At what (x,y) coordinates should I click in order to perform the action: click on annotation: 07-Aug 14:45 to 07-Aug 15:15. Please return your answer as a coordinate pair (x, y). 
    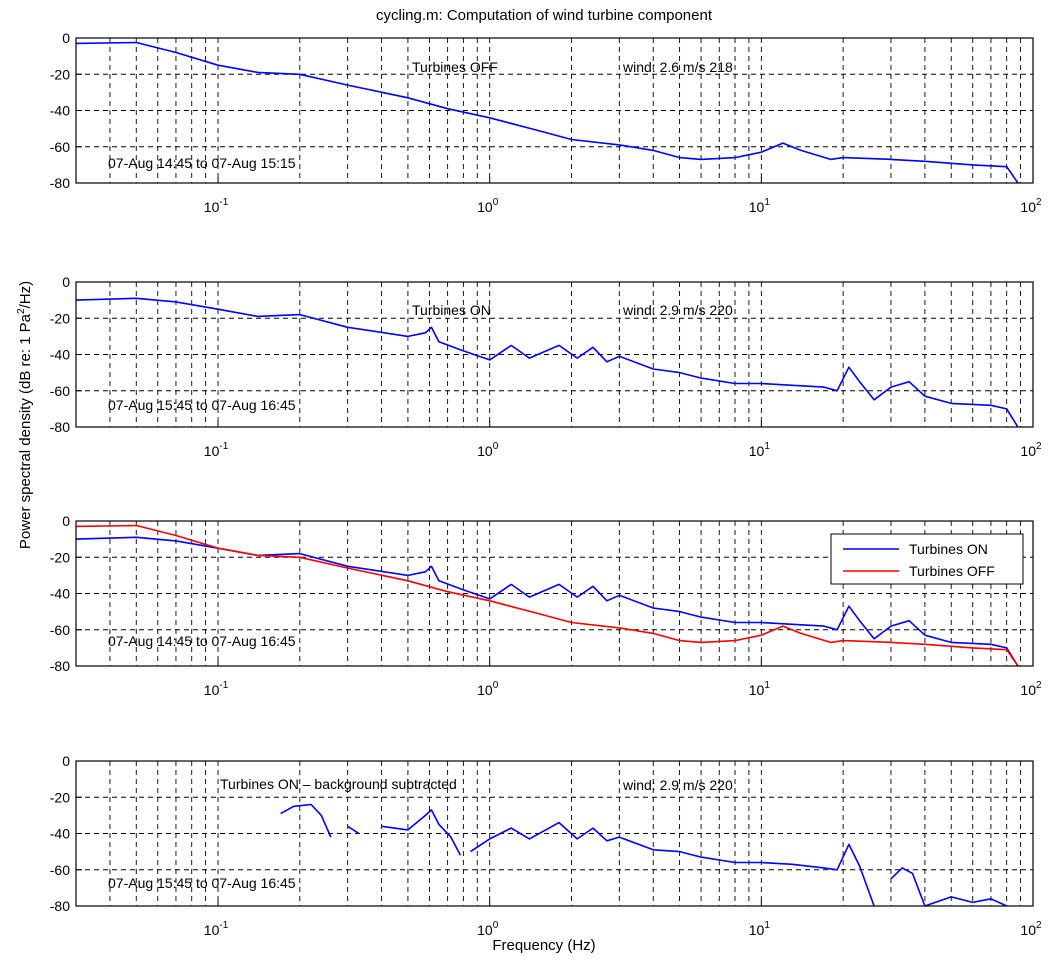
    Looking at the image, I should click on (202, 163).